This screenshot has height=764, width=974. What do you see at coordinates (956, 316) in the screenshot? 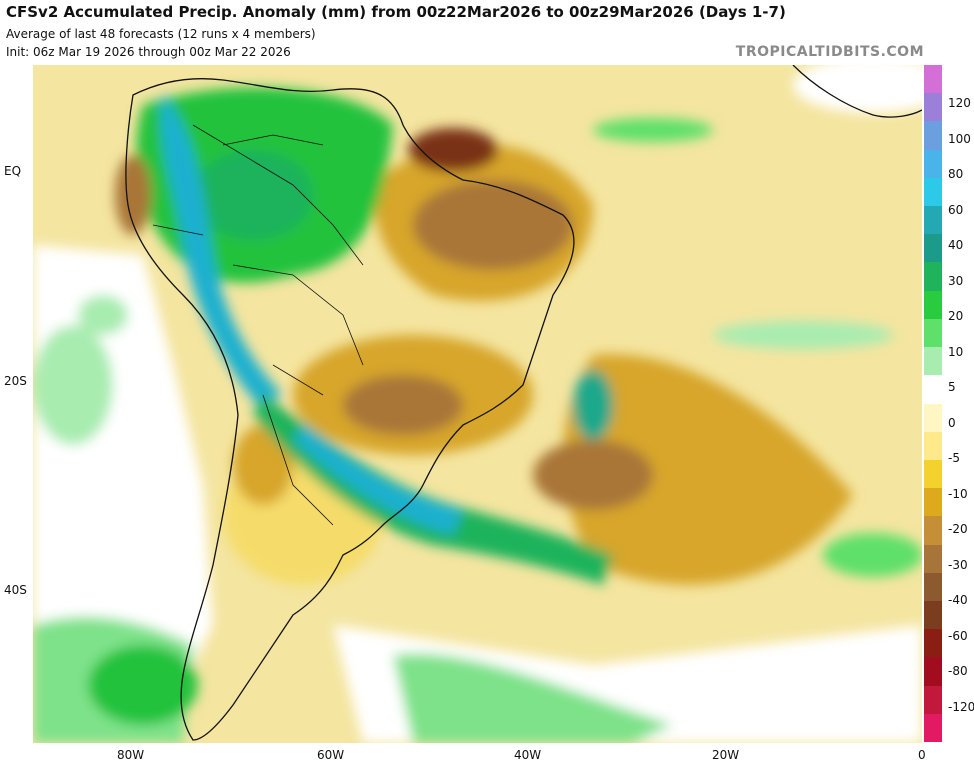
I see `colorbar-tick-label: 20` at bounding box center [956, 316].